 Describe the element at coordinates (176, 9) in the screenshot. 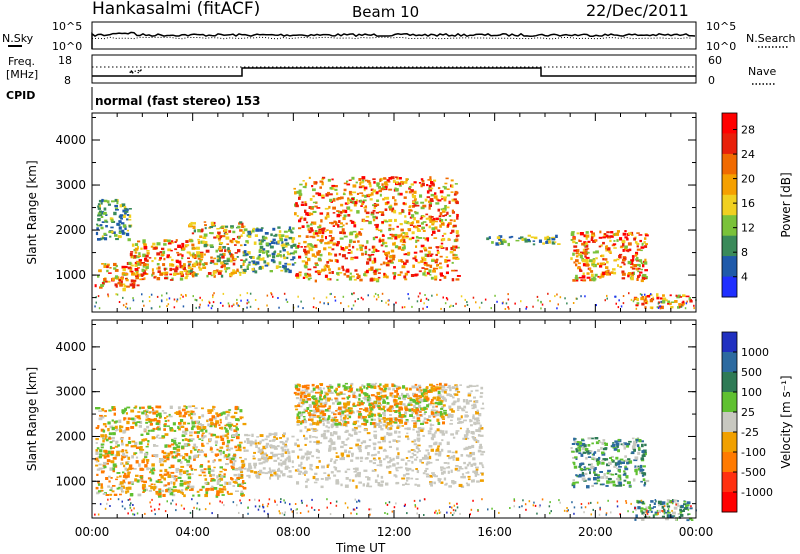

I see `station-title: Hankasalmi (fitACF)` at that location.